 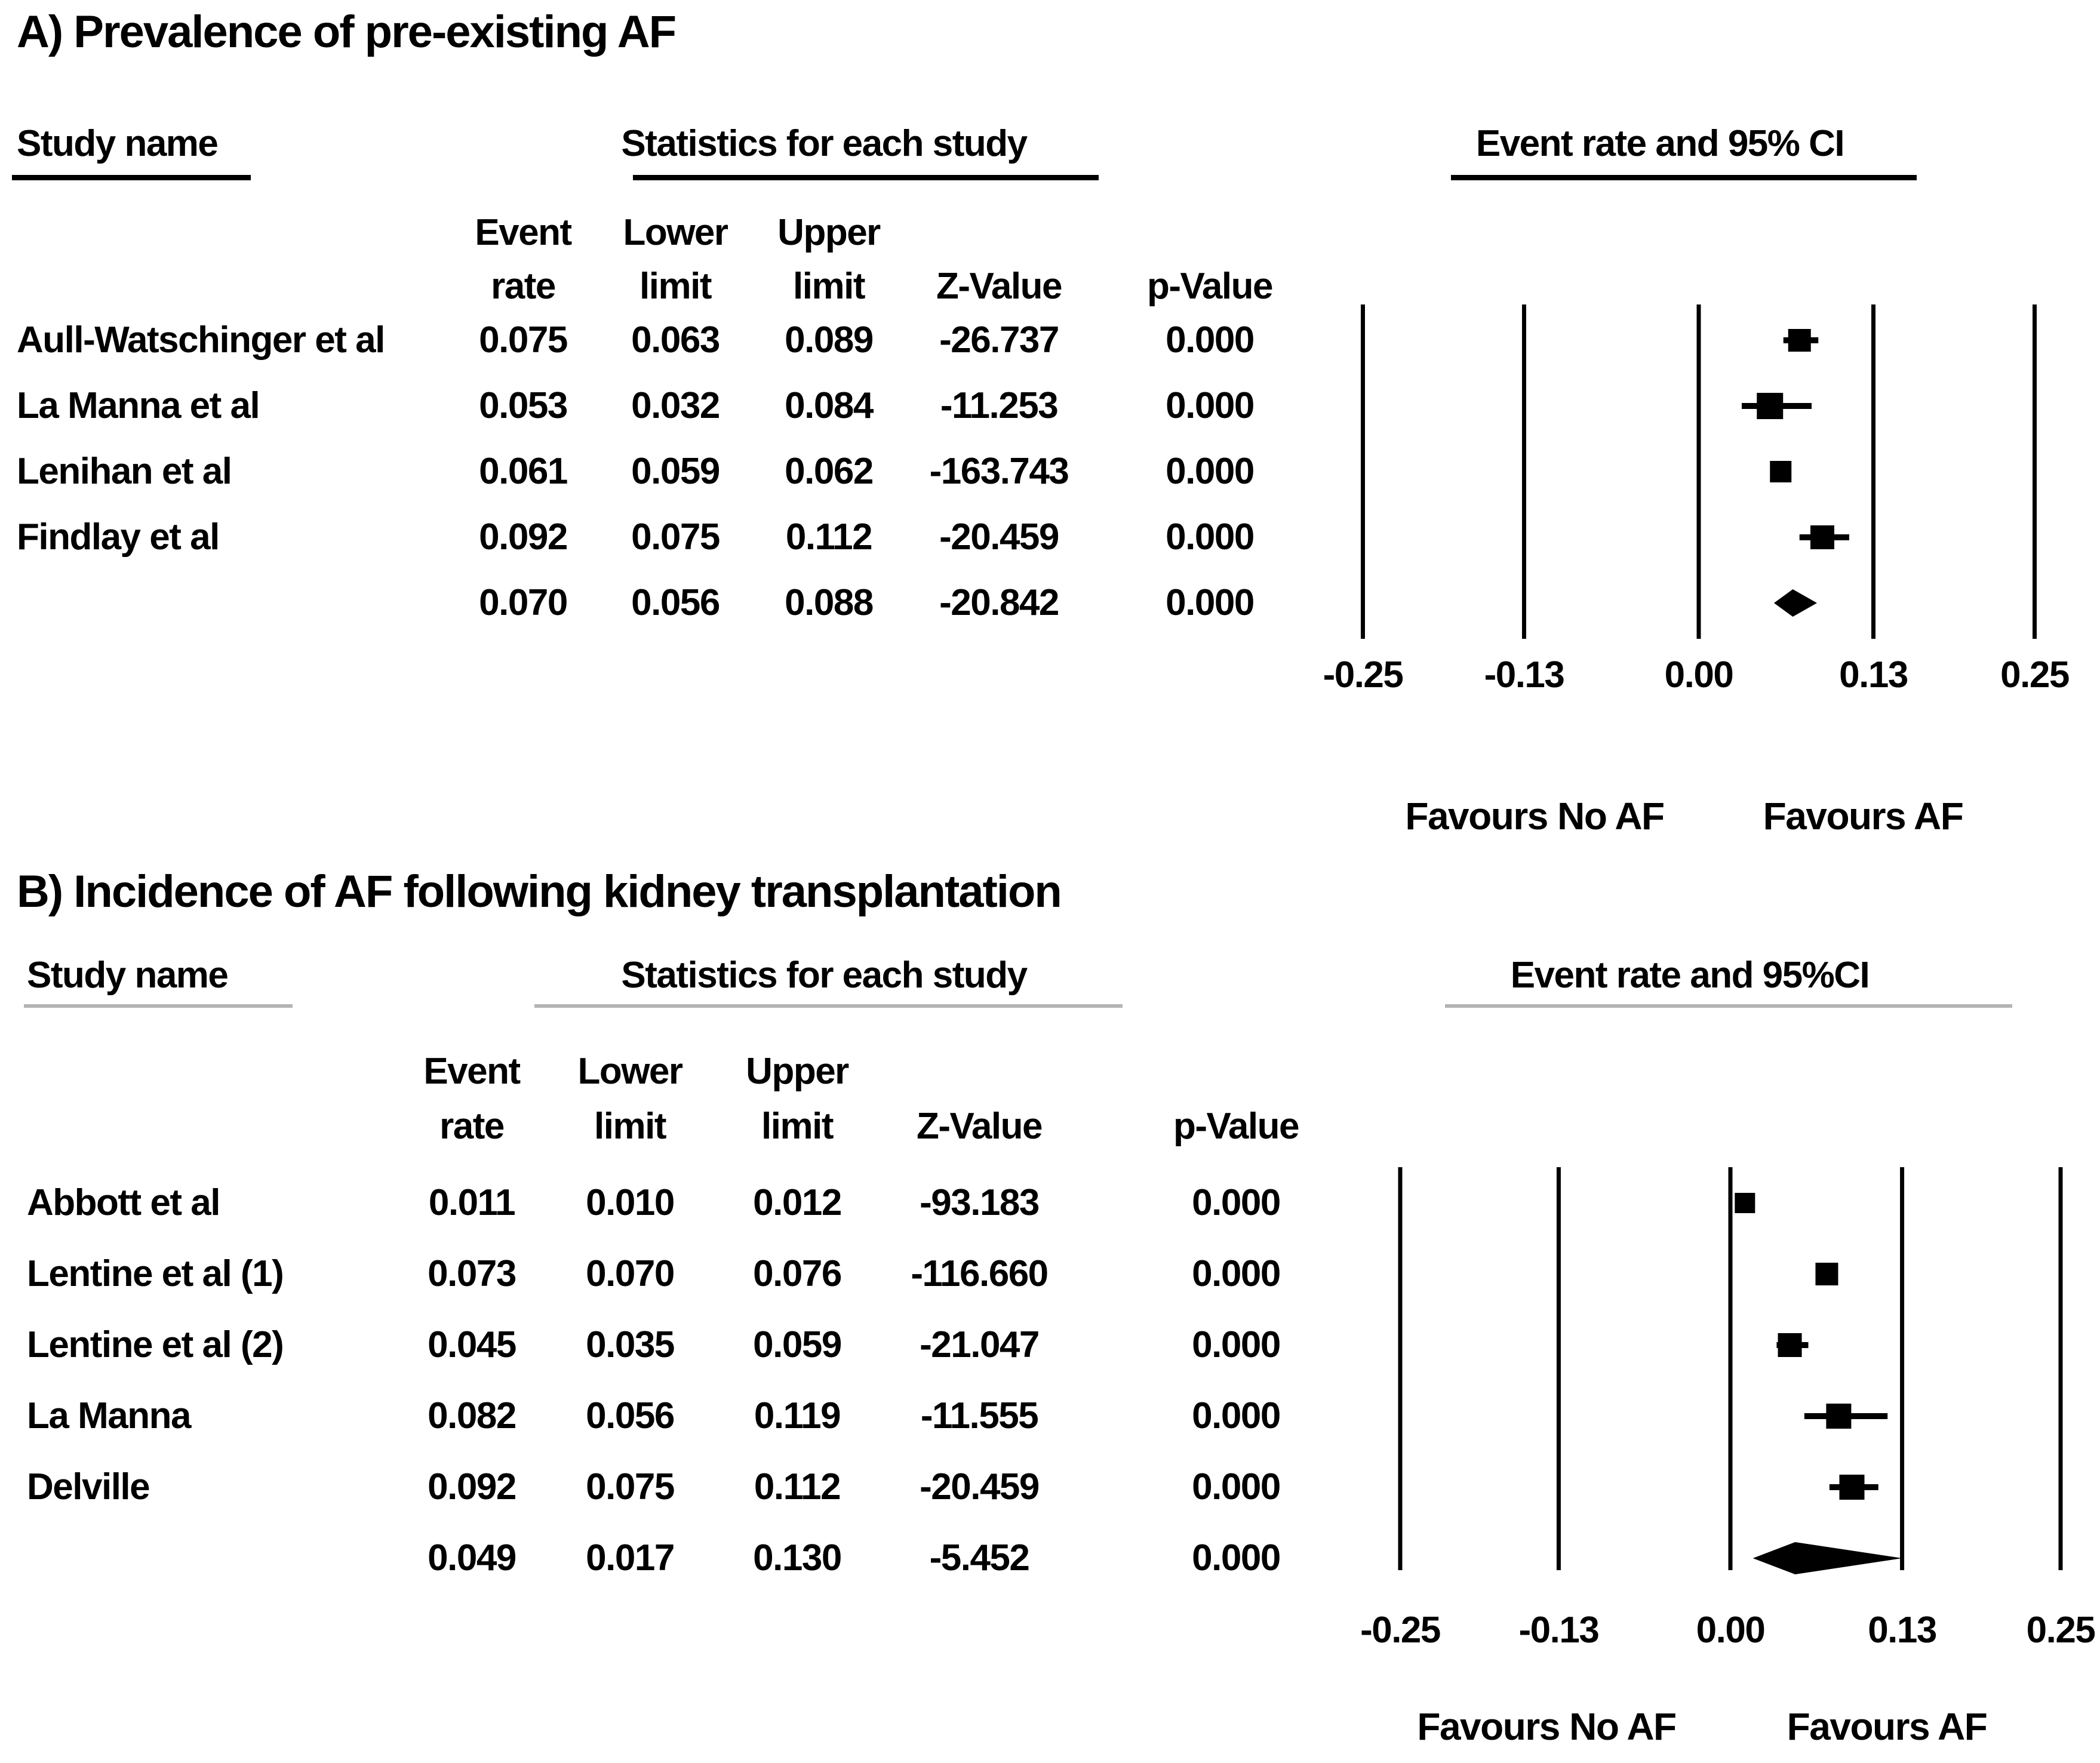 What do you see at coordinates (797, 1415) in the screenshot?
I see `upper-limit-cell: 0.119` at bounding box center [797, 1415].